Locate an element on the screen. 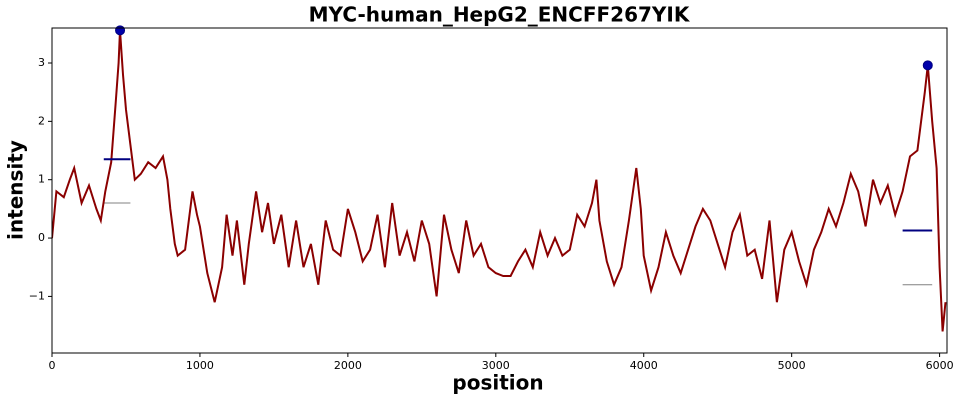 Image resolution: width=956 pixels, height=405 pixels. x-tick-label: 5000 is located at coordinates (792, 365).